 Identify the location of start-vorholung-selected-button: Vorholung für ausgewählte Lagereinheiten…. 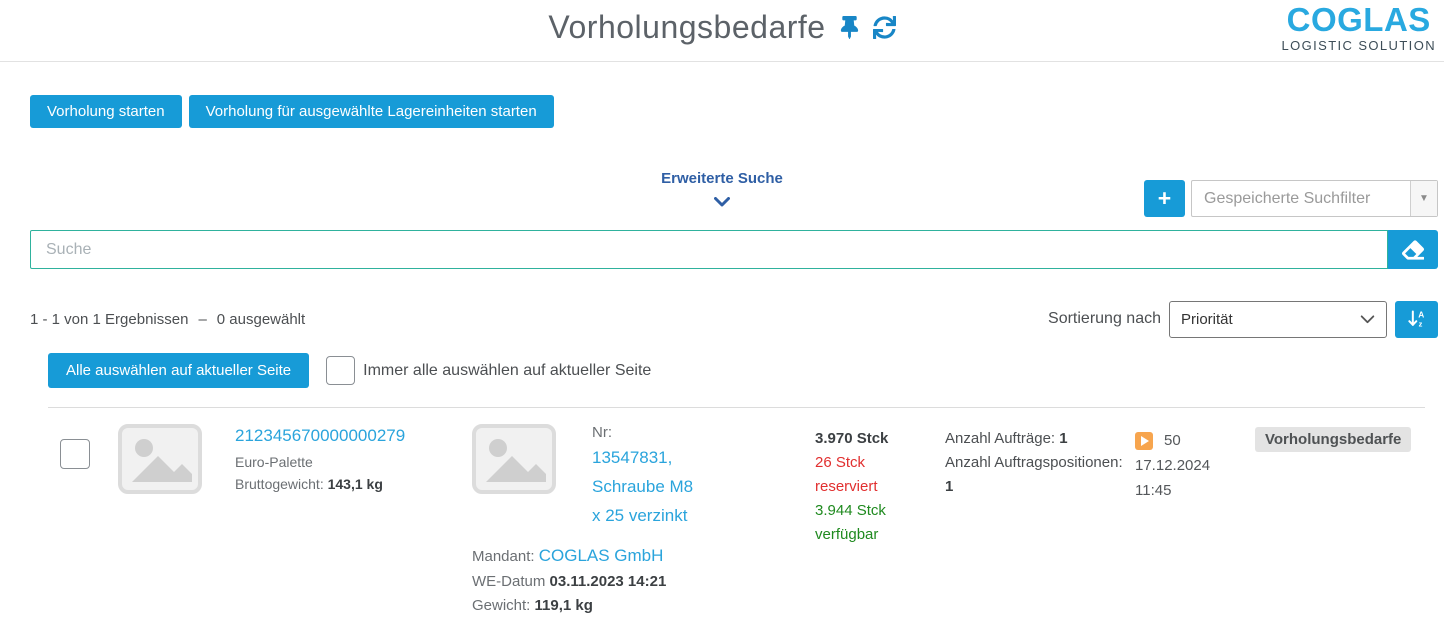
(371, 111).